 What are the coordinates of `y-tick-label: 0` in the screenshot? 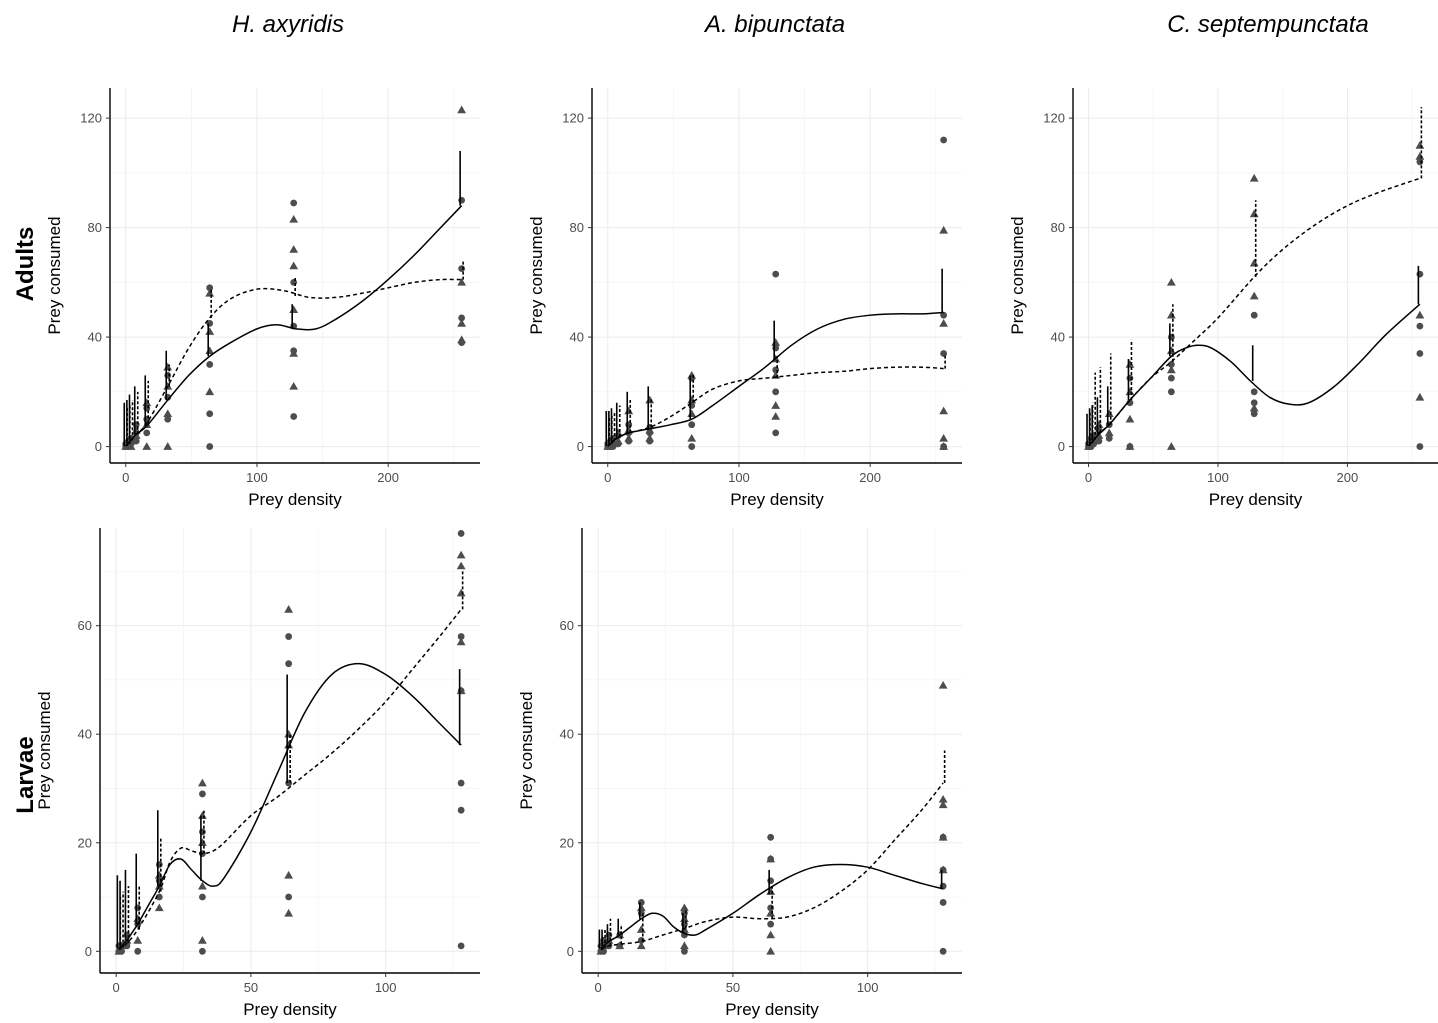 It's located at (570, 951).